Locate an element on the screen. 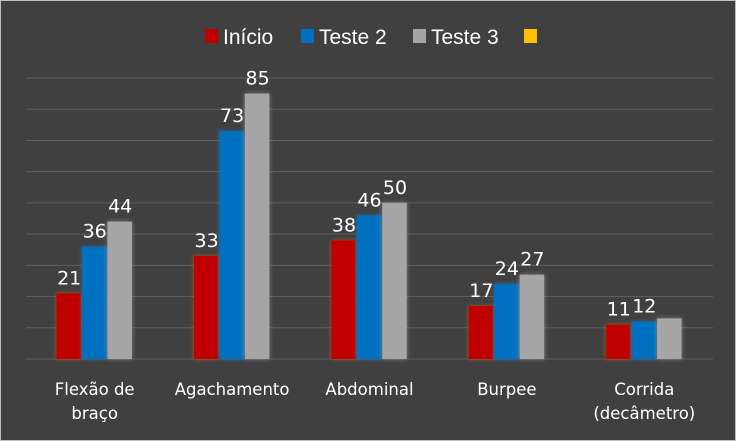 The width and height of the screenshot is (736, 441). legend-label-inicio: Início is located at coordinates (248, 37).